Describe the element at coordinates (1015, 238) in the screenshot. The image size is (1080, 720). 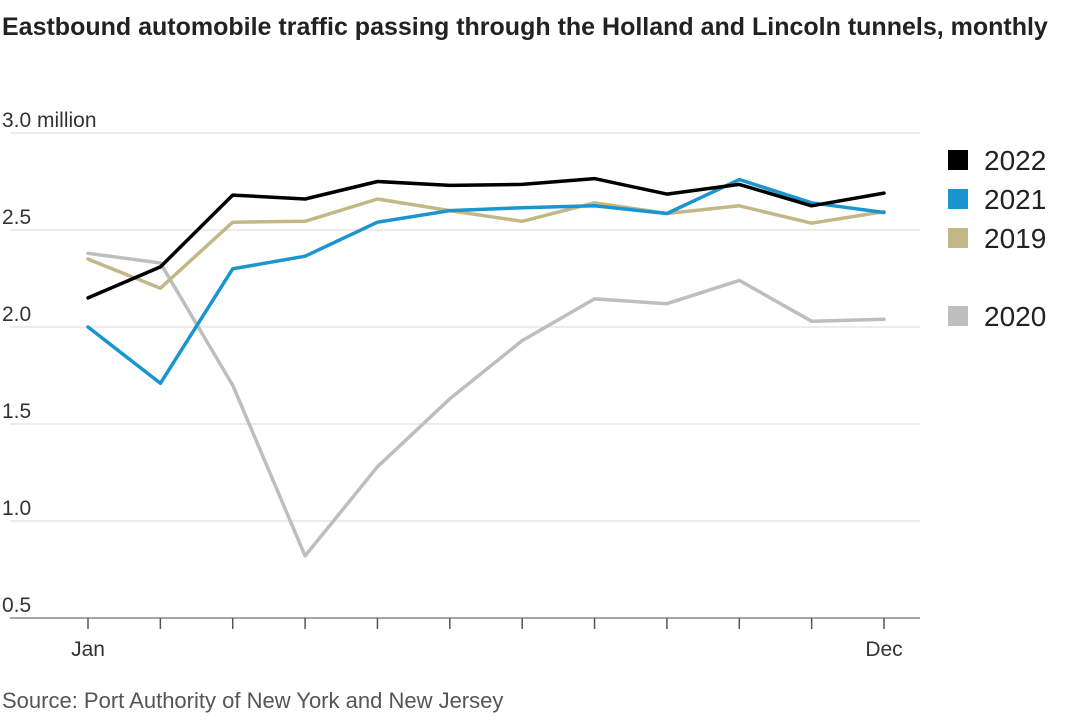
I see `legend-label-2019: 2019` at that location.